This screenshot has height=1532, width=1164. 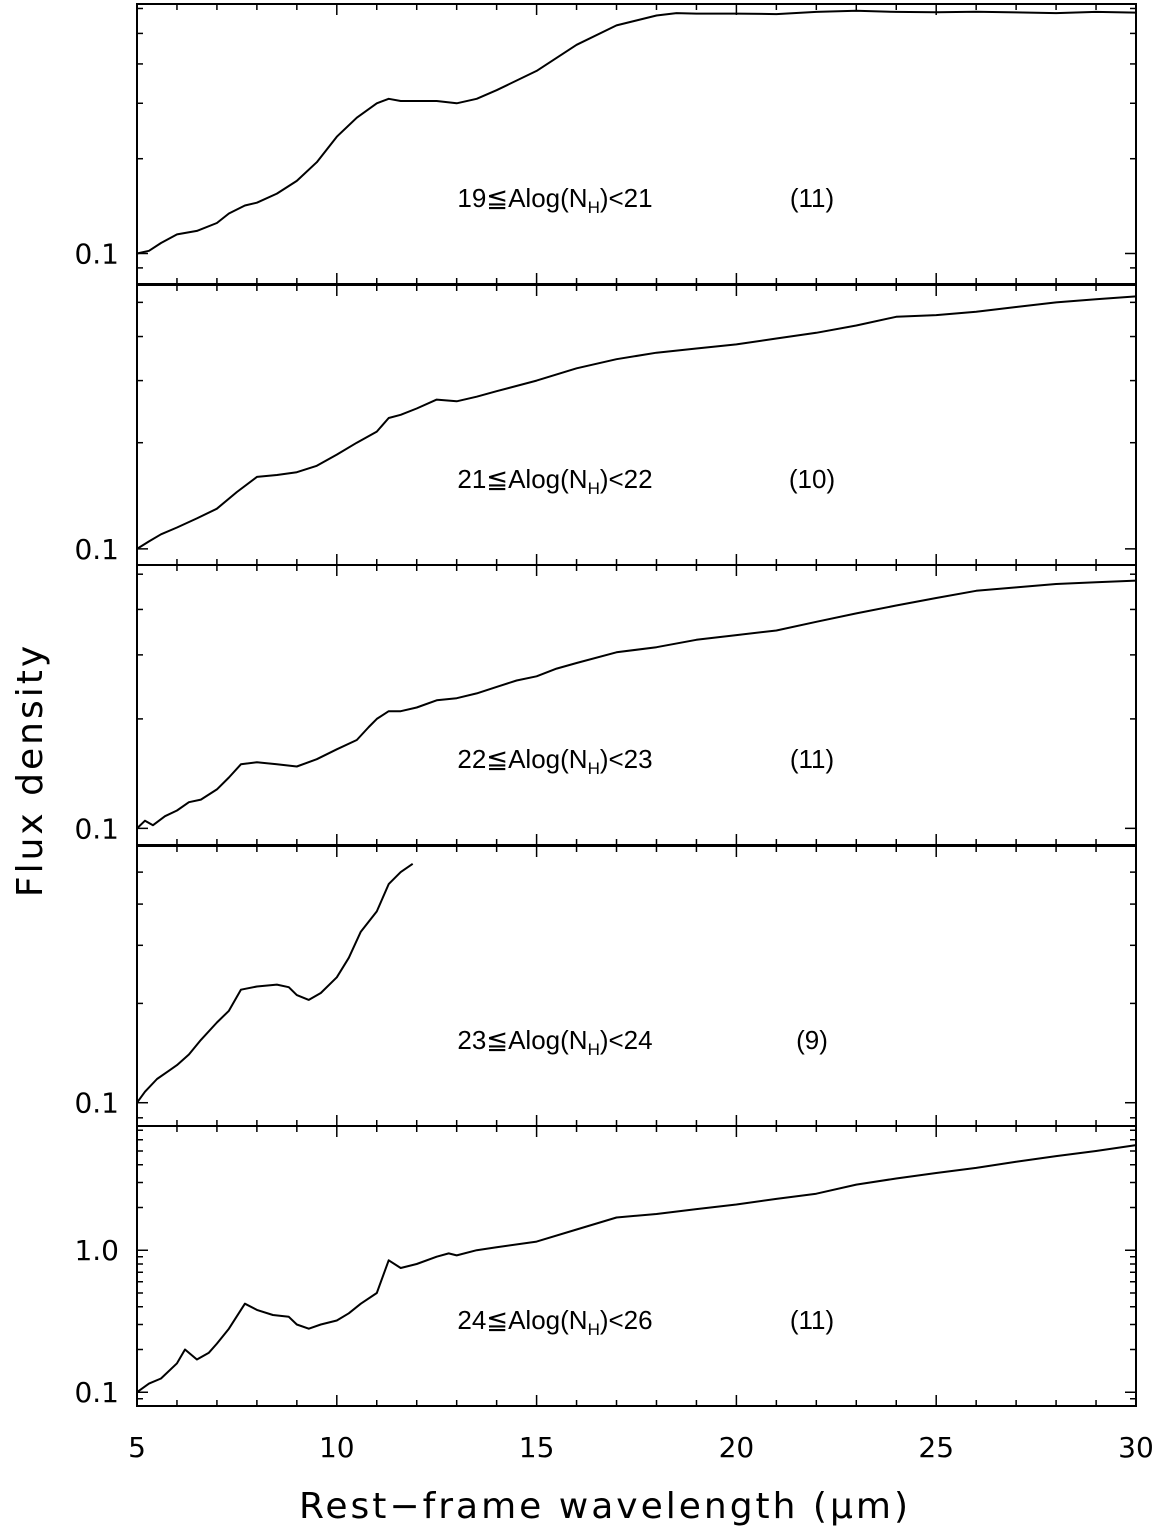 I want to click on x-axis-tick-labels: 5 10 15 20 25 30, so click(x=641, y=1447).